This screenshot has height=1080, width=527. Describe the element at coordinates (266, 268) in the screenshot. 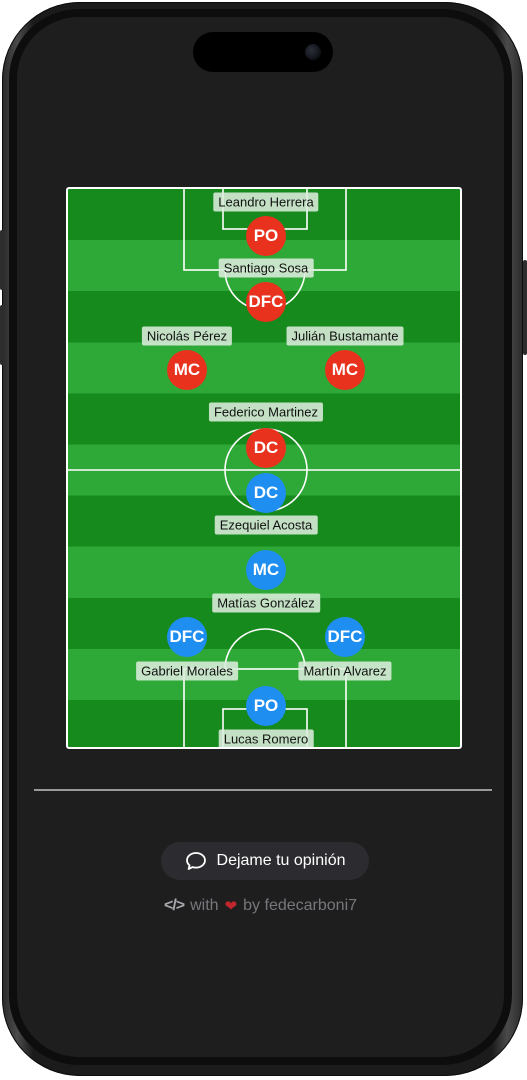

I see `player-name: Santiago Sosa` at that location.